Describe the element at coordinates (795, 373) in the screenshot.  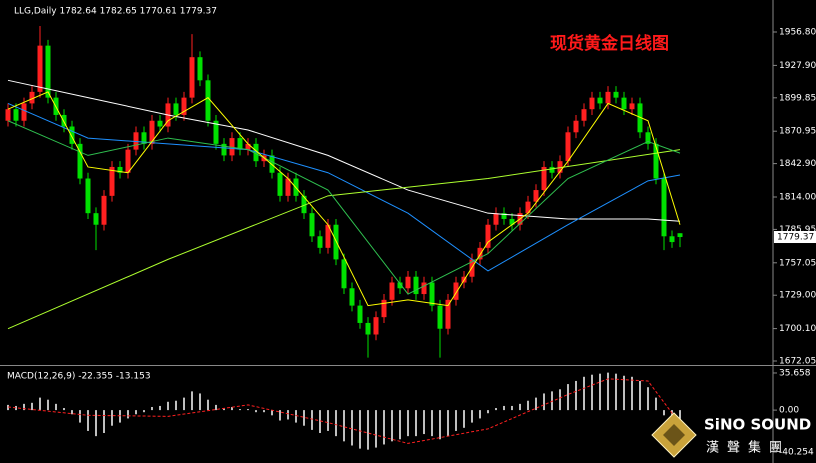
I see `y-tick-label: 35.658` at that location.